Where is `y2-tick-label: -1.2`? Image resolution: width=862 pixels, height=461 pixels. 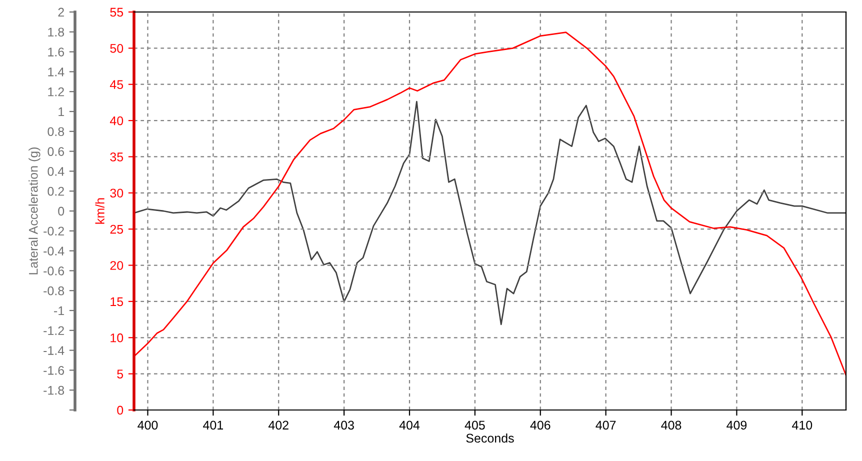 y2-tick-label: -1.2 is located at coordinates (54, 330).